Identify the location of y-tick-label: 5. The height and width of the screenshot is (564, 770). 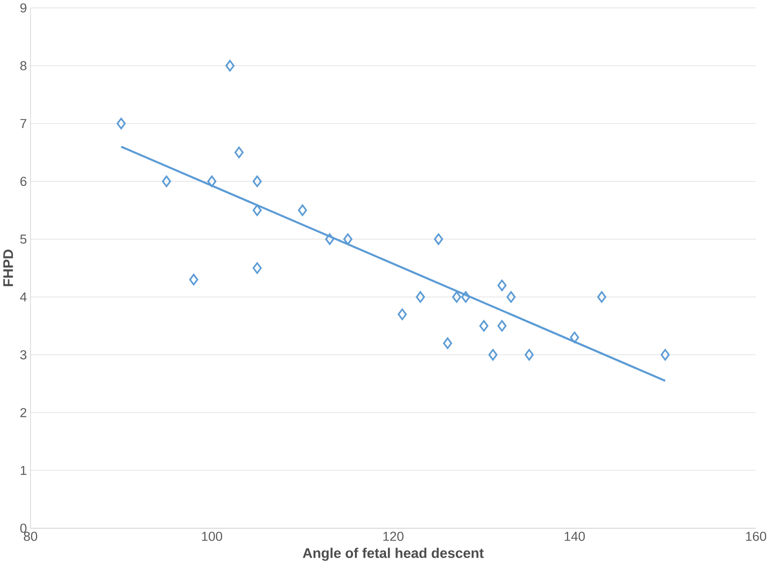
(23, 239).